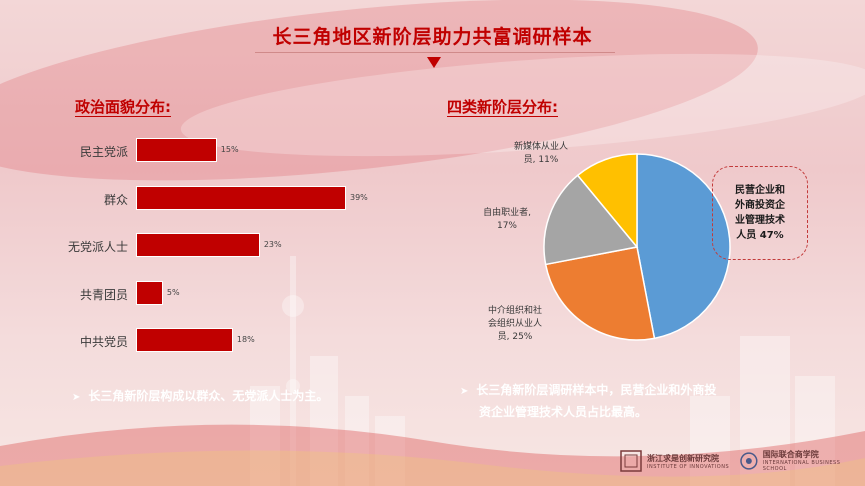  I want to click on bar-value-label: 39%, so click(359, 197).